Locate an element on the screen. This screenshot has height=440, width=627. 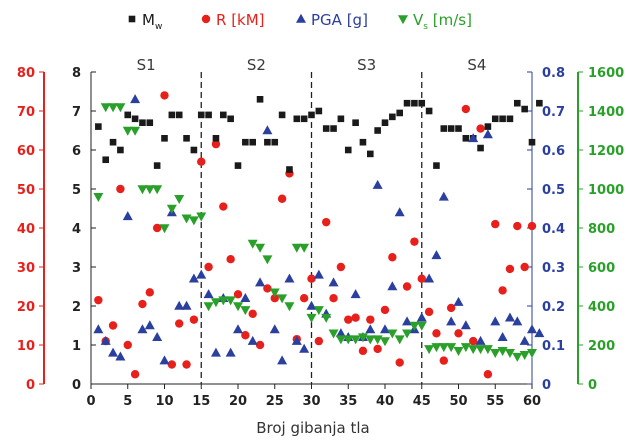
x-axis-label: Broj gibanja tla is located at coordinates (313, 428).